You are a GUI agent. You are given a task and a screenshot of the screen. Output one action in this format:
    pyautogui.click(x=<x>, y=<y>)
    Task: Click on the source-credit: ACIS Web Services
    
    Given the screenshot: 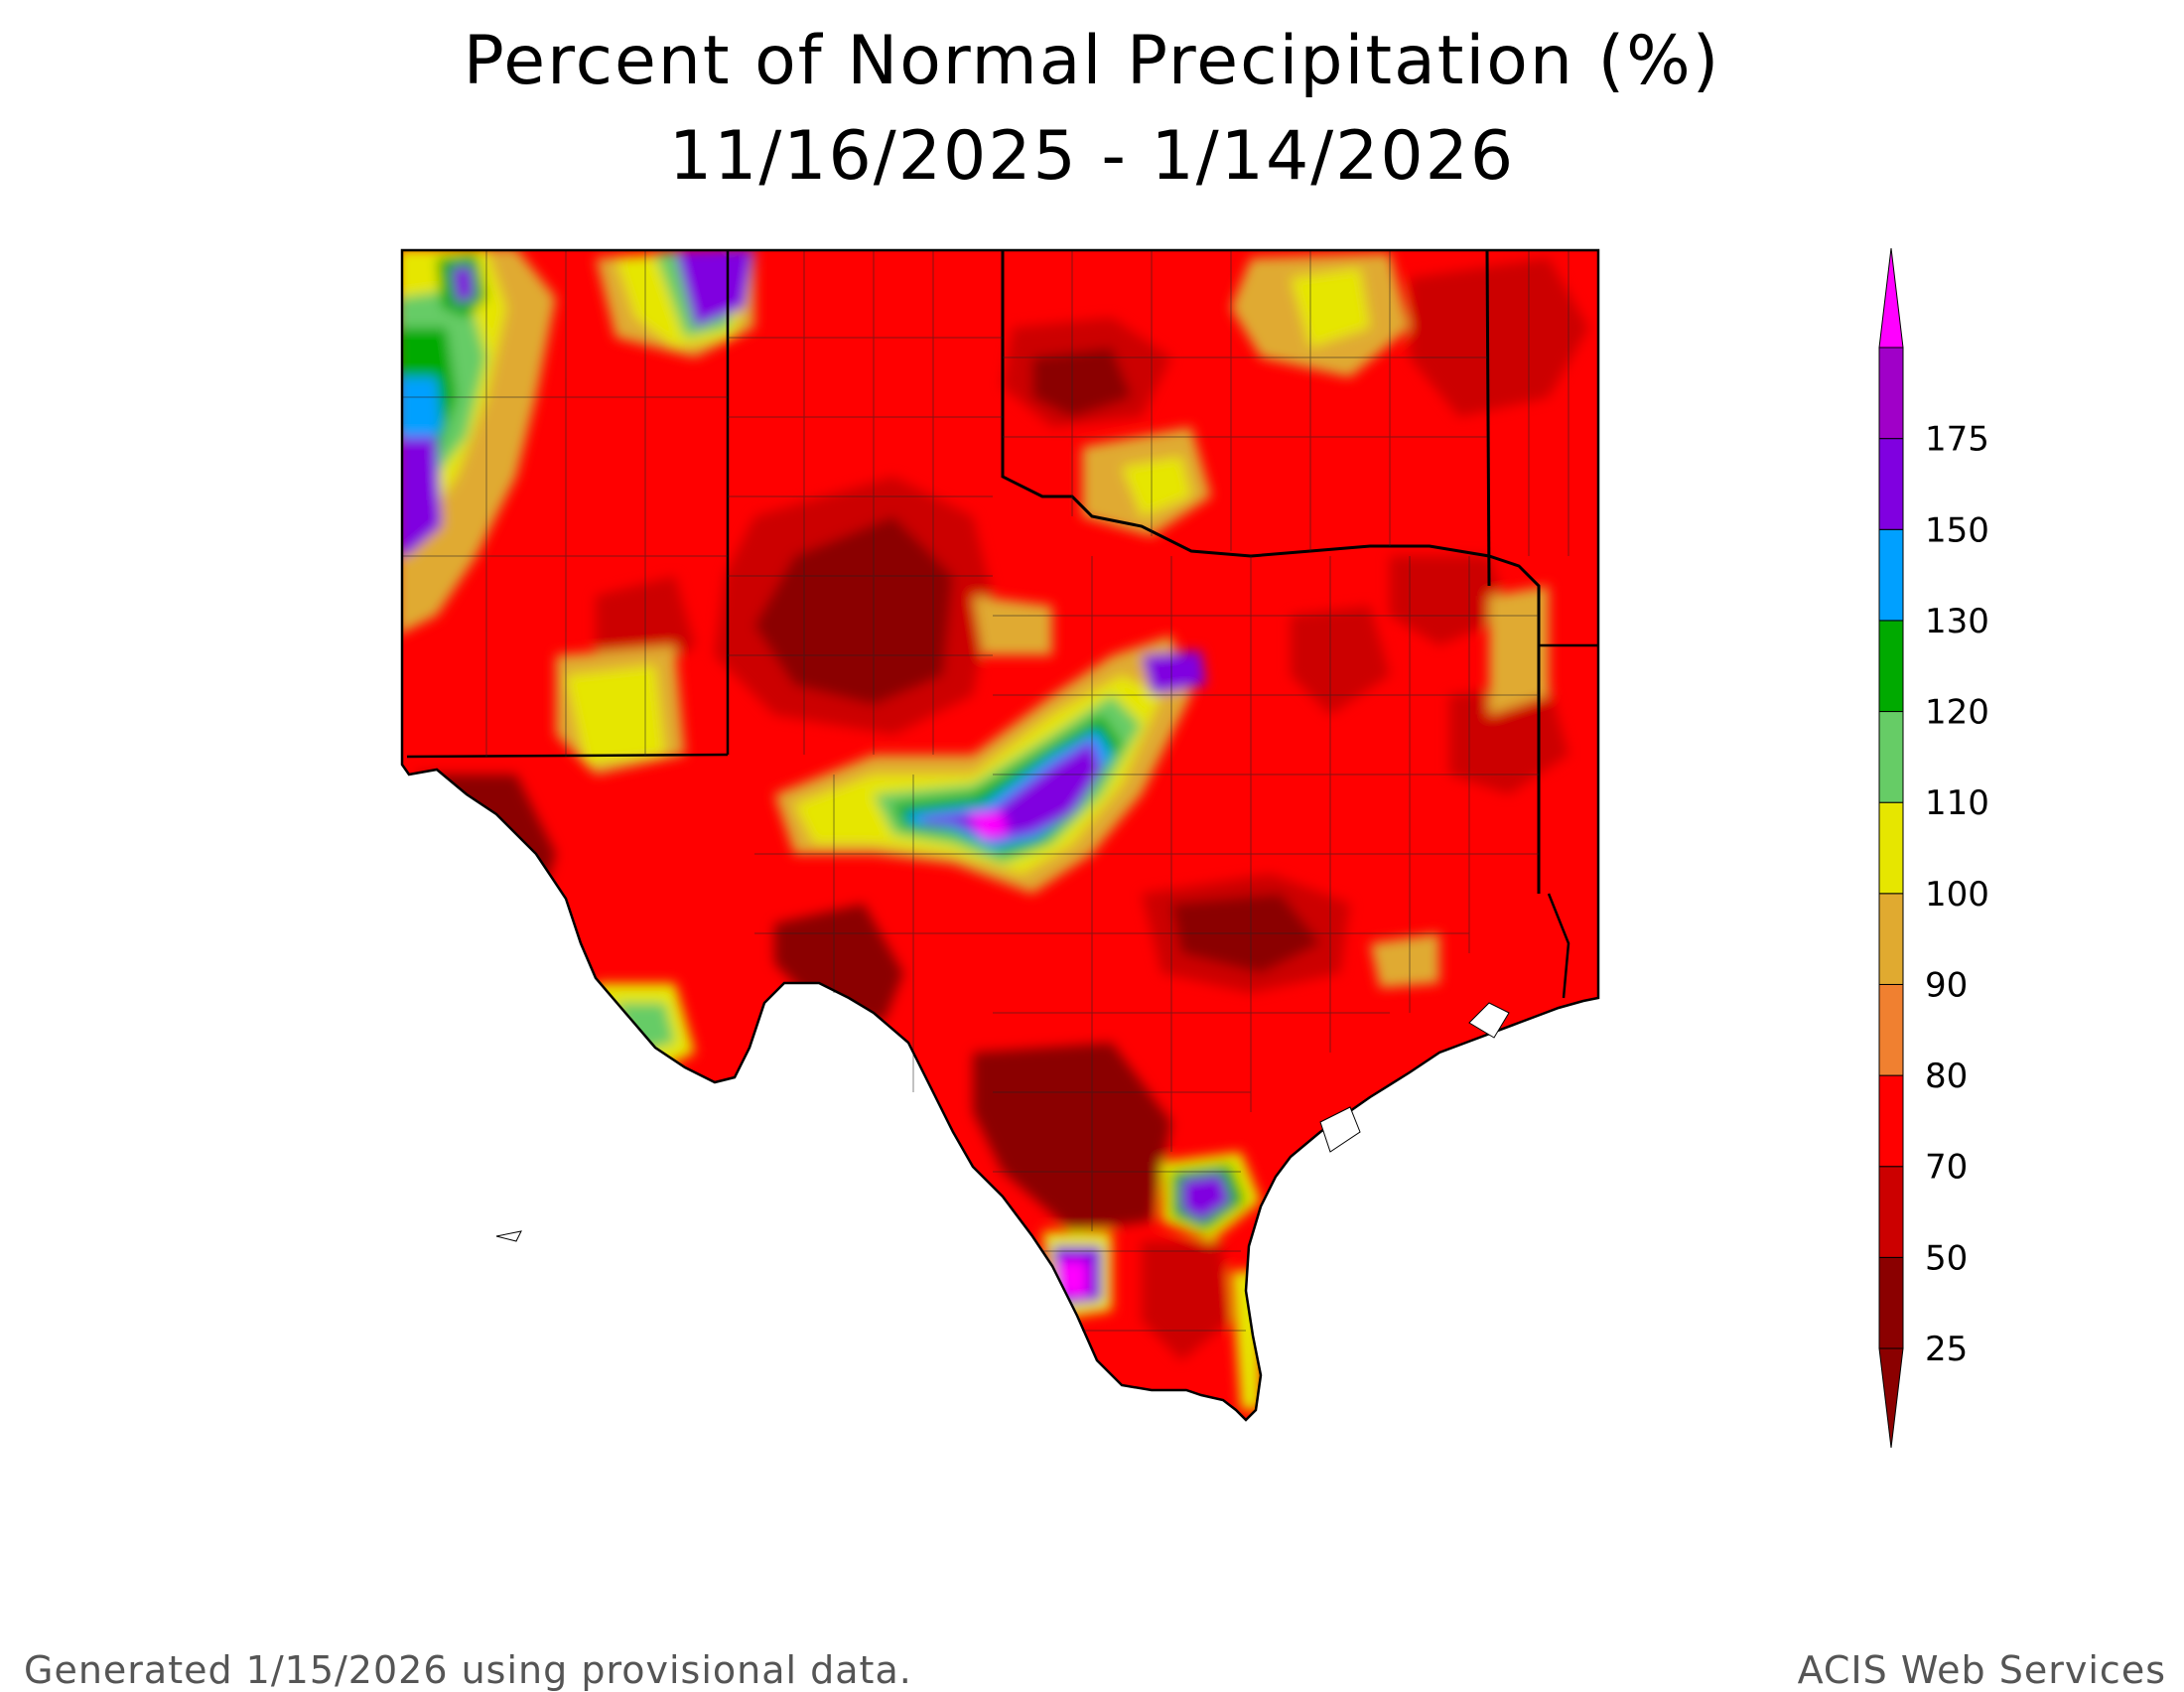 What is the action you would take?
    pyautogui.click(x=1981, y=1670)
    